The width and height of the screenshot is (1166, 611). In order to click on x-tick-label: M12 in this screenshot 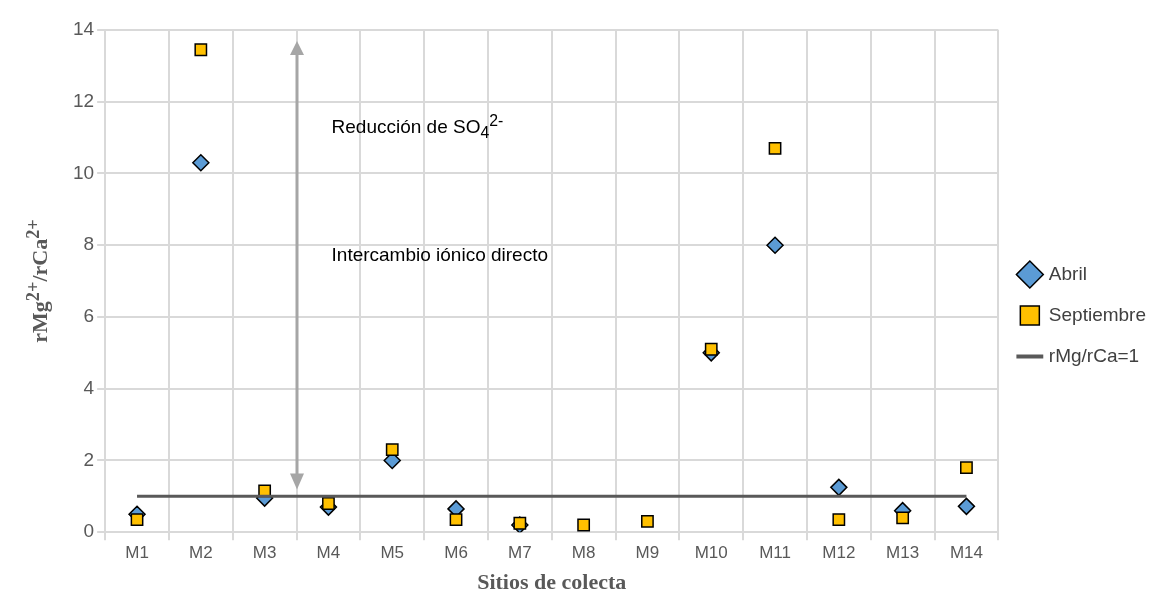, I will do `click(839, 553)`.